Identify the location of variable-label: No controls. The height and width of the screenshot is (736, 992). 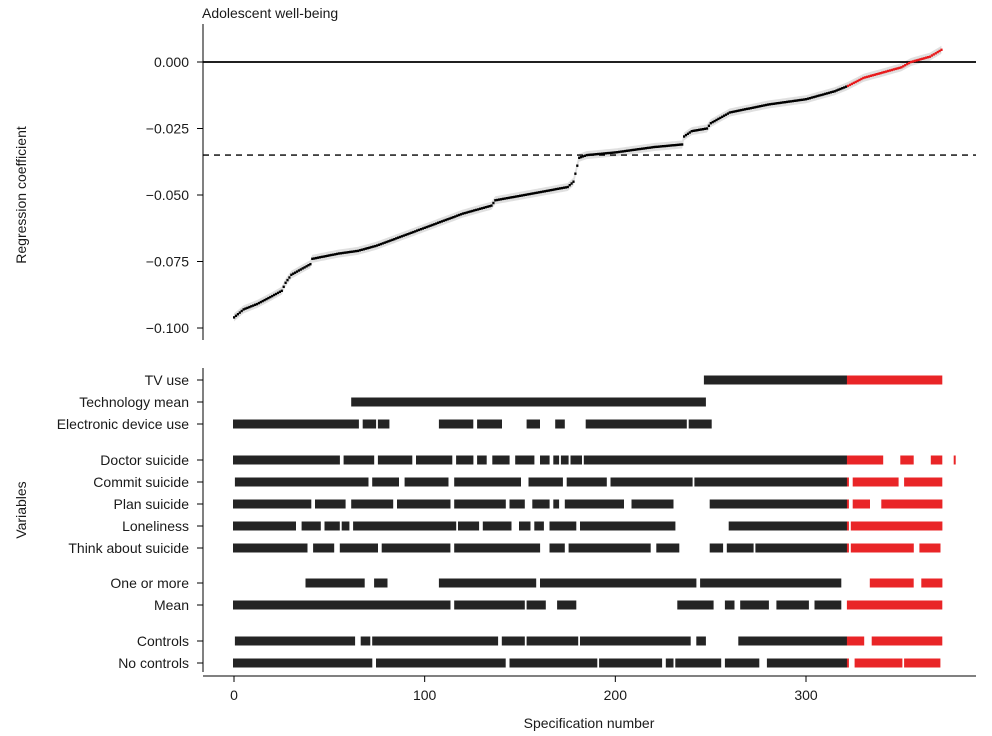
(153, 663).